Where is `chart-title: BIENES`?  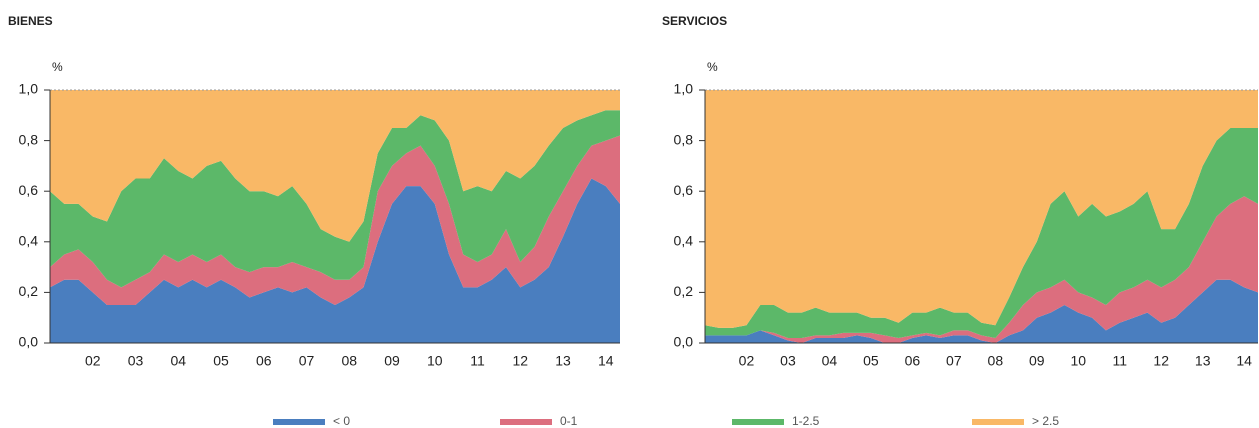 chart-title: BIENES is located at coordinates (30, 21).